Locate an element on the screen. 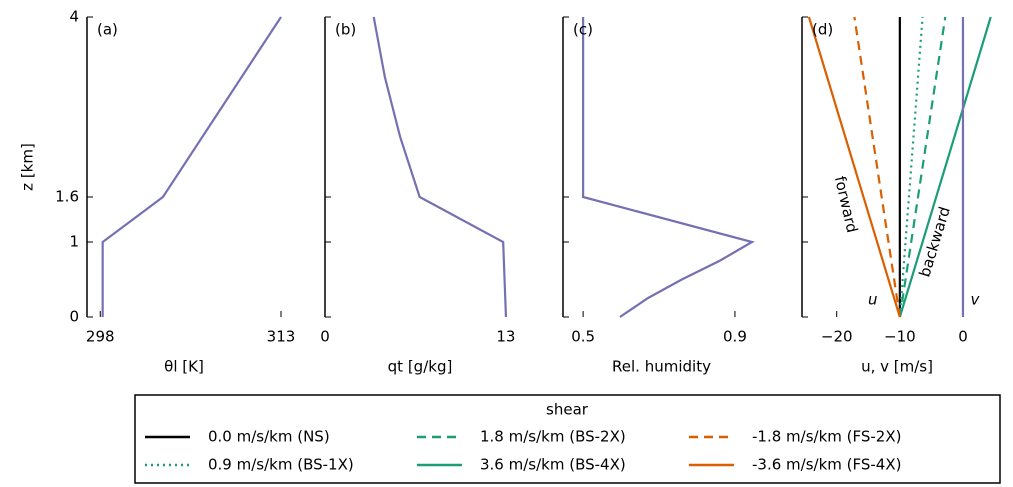  x-tick-label: −20 is located at coordinates (837, 337).